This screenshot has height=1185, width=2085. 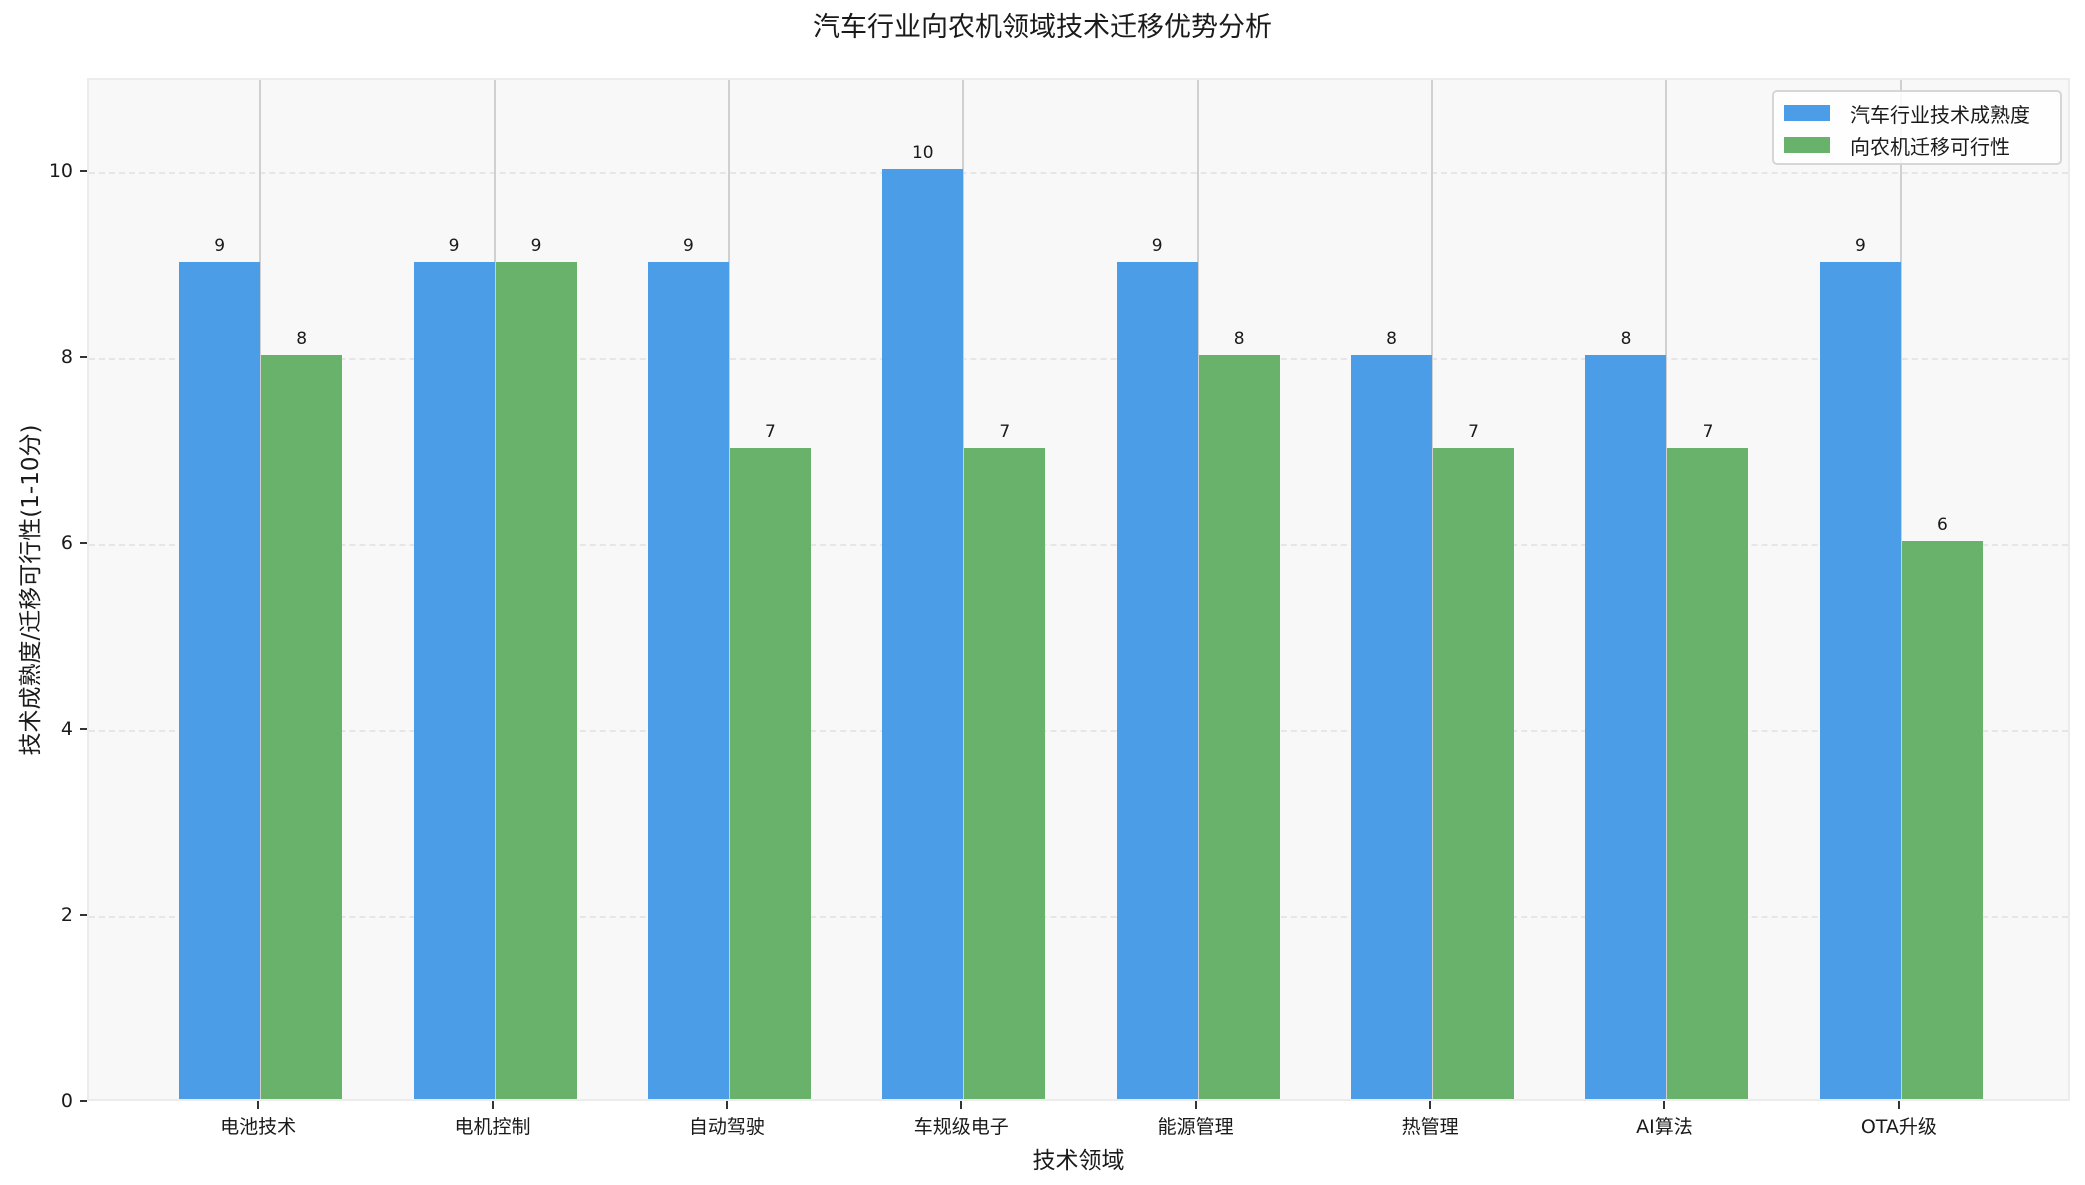 What do you see at coordinates (60, 171) in the screenshot?
I see `y-tick-label: 10` at bounding box center [60, 171].